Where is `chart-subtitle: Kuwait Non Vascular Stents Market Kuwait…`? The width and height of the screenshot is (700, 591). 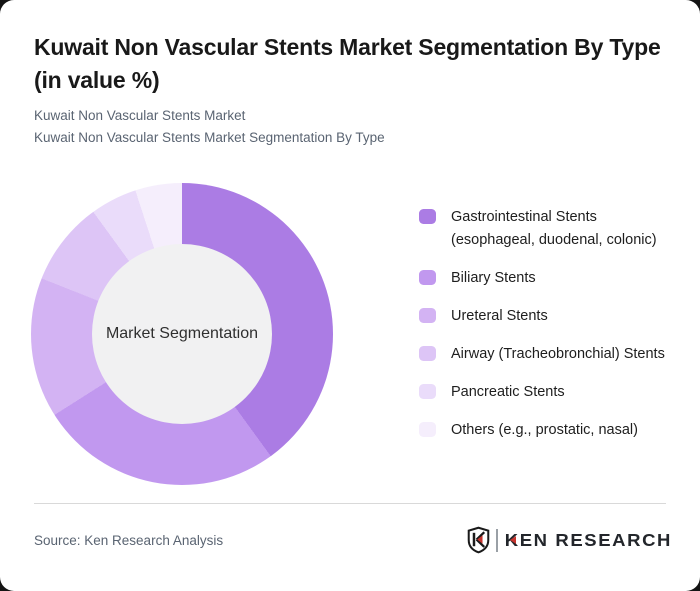
chart-subtitle: Kuwait Non Vascular Stents Market Kuwait… is located at coordinates (209, 127).